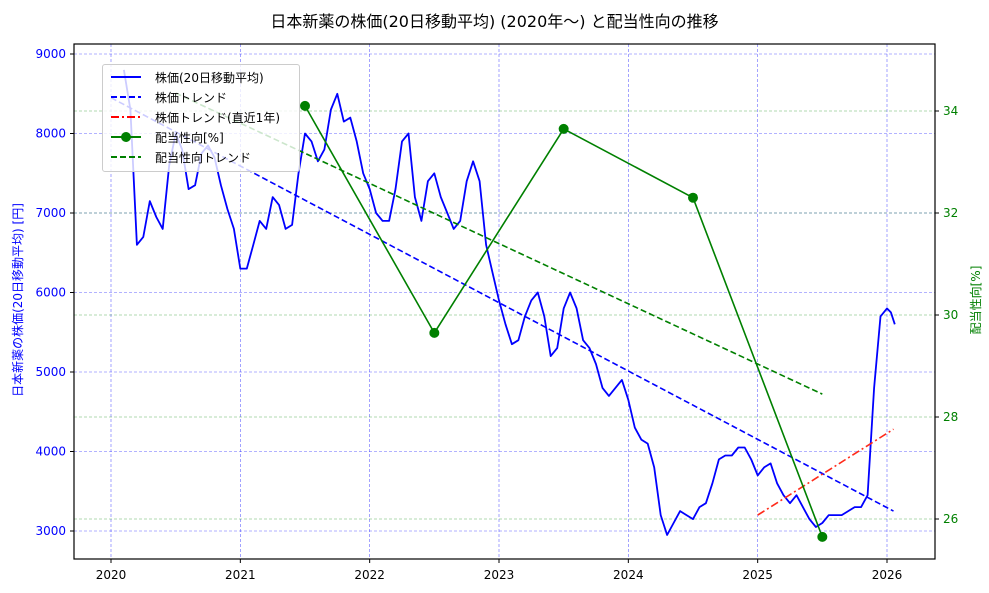 Image resolution: width=989 pixels, height=593 pixels. I want to click on legend-label: 配当性向[%], so click(189, 137).